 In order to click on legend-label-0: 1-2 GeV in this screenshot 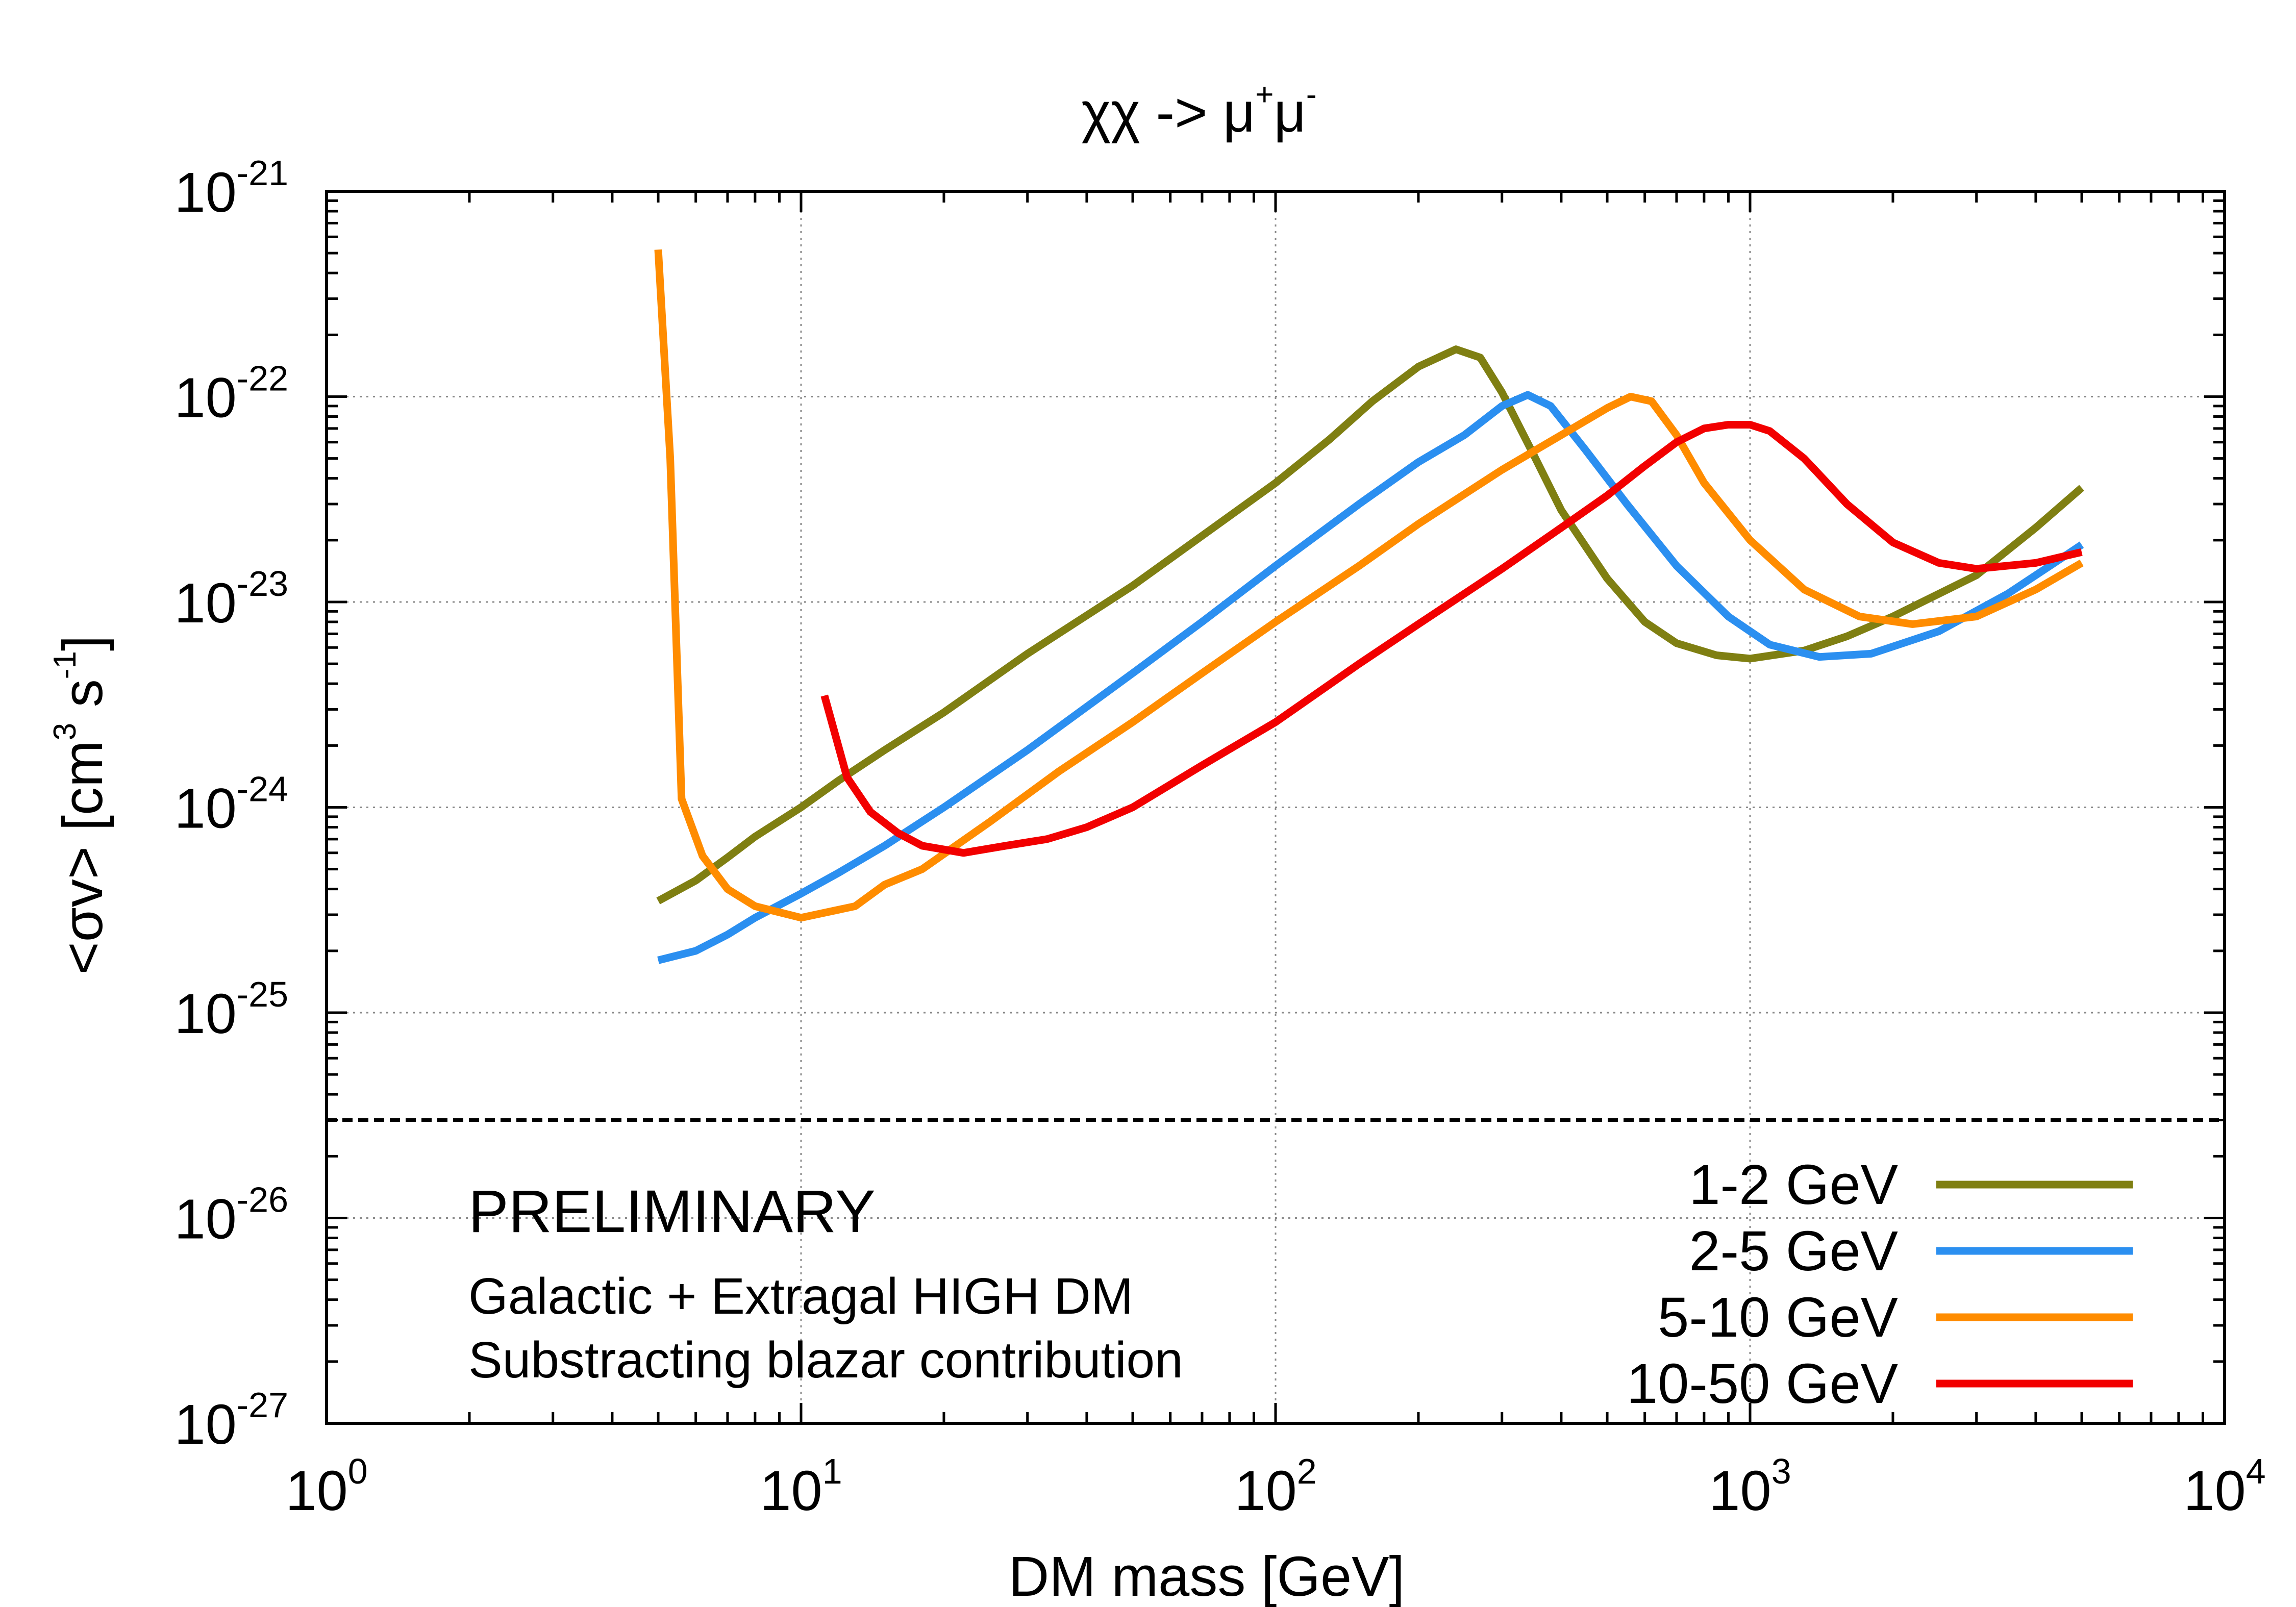, I will do `click(1793, 1184)`.